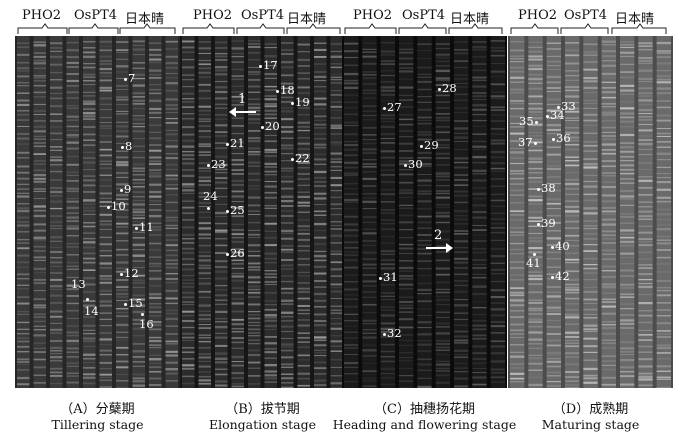  Describe the element at coordinates (561, 138) in the screenshot. I see `band-marker: 36` at that location.